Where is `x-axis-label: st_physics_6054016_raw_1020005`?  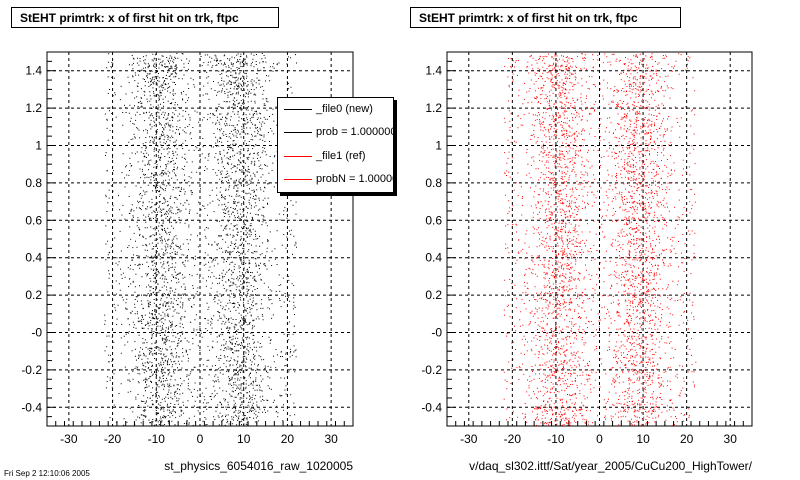 x-axis-label: st_physics_6054016_raw_1020005 is located at coordinates (258, 466).